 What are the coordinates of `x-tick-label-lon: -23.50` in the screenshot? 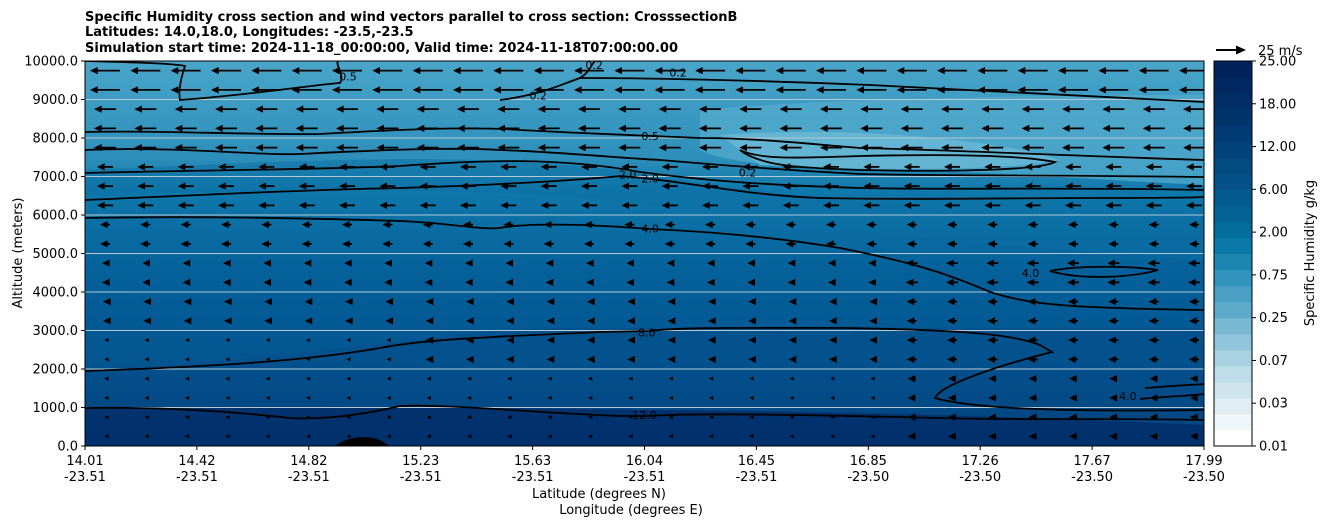 It's located at (1092, 477).